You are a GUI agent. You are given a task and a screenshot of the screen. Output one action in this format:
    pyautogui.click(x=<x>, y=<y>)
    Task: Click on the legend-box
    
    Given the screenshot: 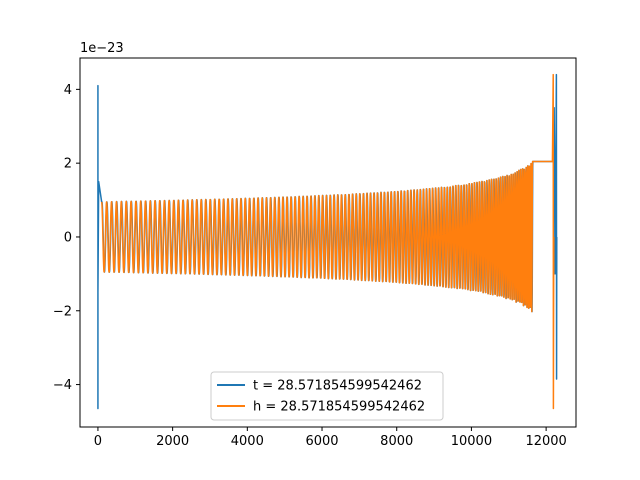 What is the action you would take?
    pyautogui.click(x=327, y=396)
    